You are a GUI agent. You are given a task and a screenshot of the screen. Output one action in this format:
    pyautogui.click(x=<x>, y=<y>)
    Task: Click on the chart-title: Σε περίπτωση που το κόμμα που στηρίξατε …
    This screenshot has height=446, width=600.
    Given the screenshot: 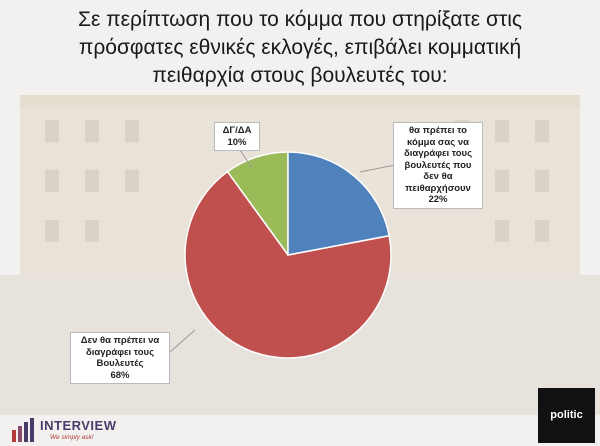 What is the action you would take?
    pyautogui.click(x=300, y=47)
    